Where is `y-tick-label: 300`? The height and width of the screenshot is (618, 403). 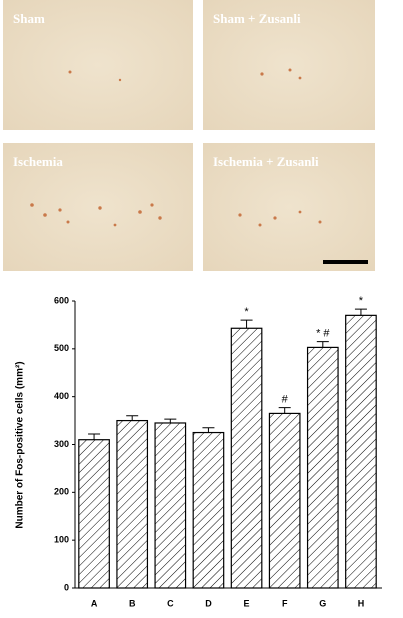 y-tick-label: 300 is located at coordinates (61, 444).